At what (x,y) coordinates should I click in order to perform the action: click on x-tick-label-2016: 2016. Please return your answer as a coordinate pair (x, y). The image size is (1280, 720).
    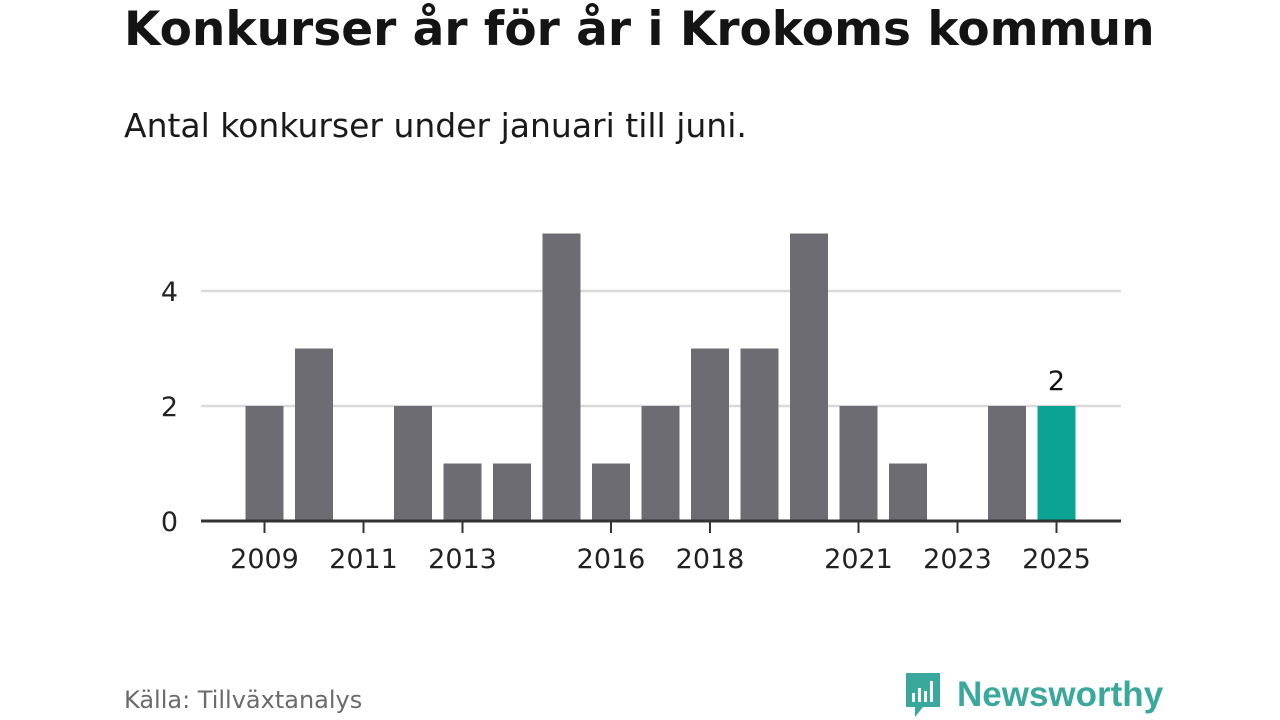
    Looking at the image, I should click on (611, 559).